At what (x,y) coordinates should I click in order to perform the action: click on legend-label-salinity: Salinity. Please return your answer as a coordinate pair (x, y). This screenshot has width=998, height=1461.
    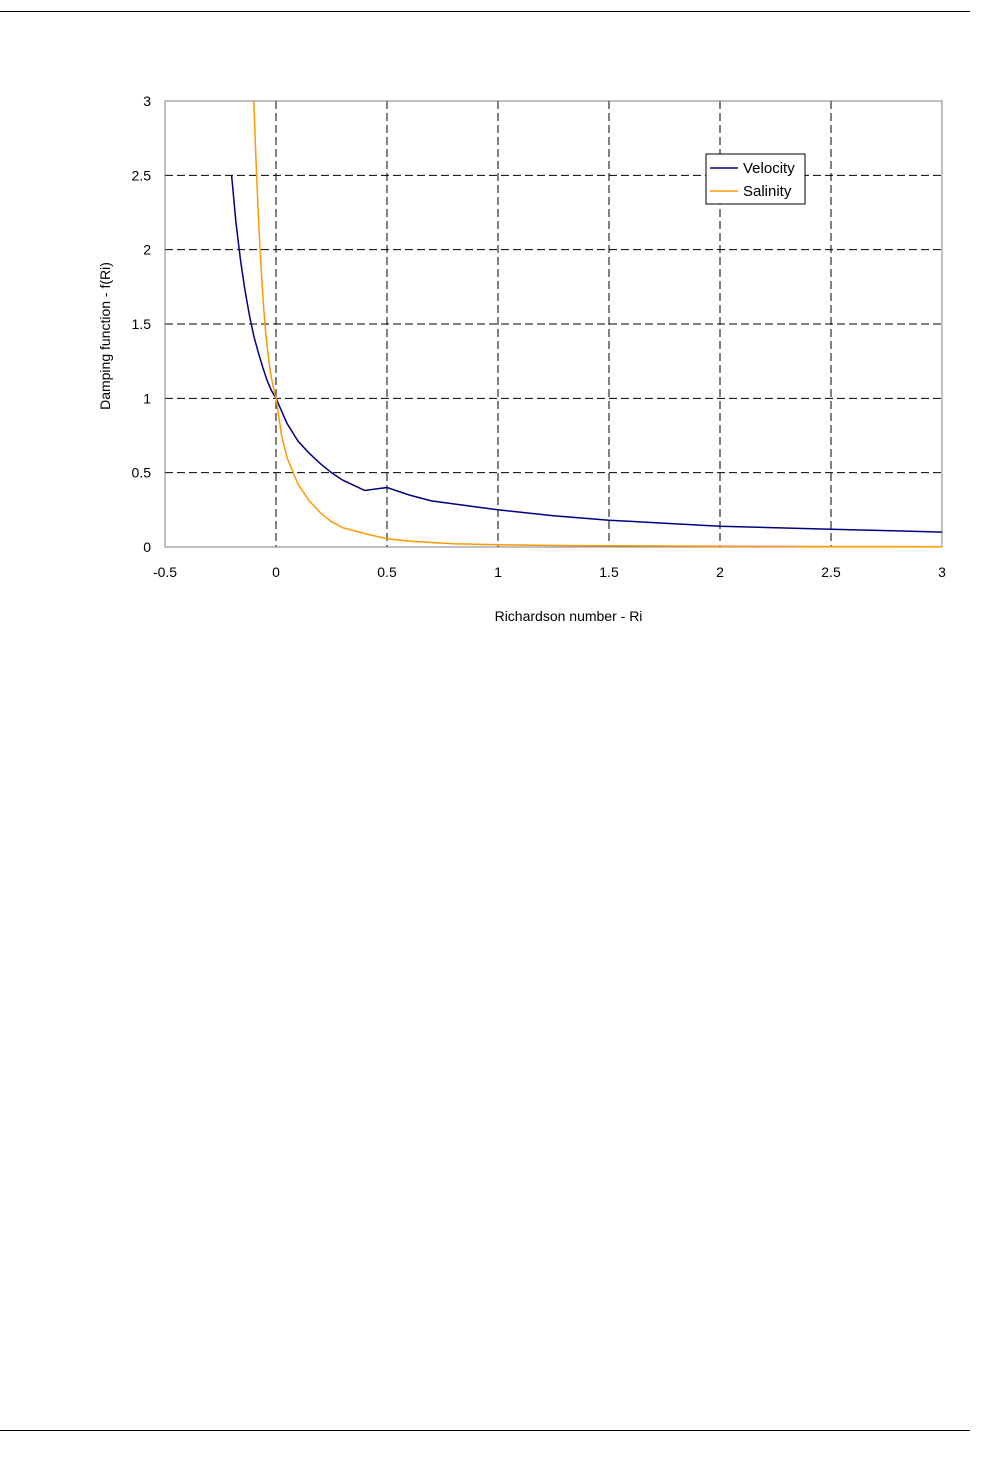
    Looking at the image, I should click on (767, 191).